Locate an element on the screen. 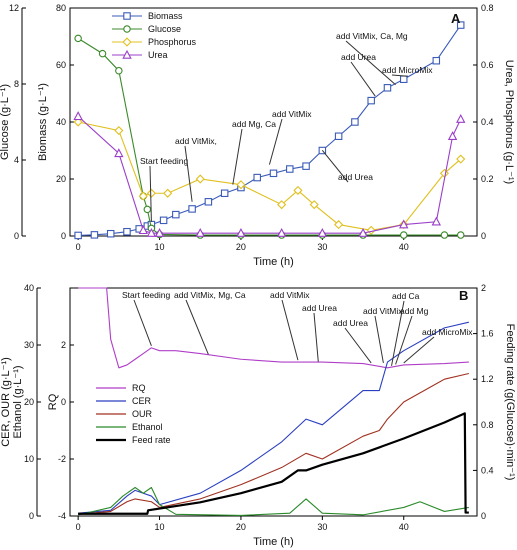  panel-b-feed-tick-label: 1.6 is located at coordinates (487, 334).